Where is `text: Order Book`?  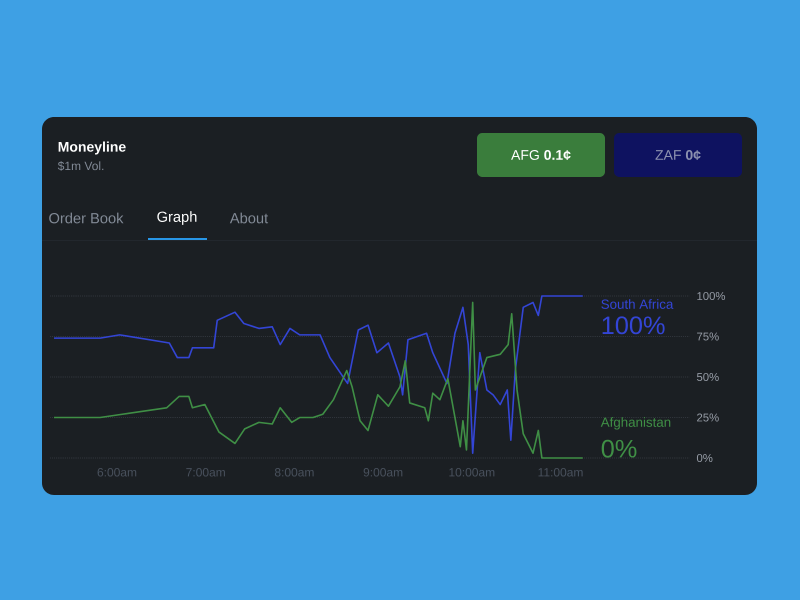
text: Order Book is located at coordinates (86, 218).